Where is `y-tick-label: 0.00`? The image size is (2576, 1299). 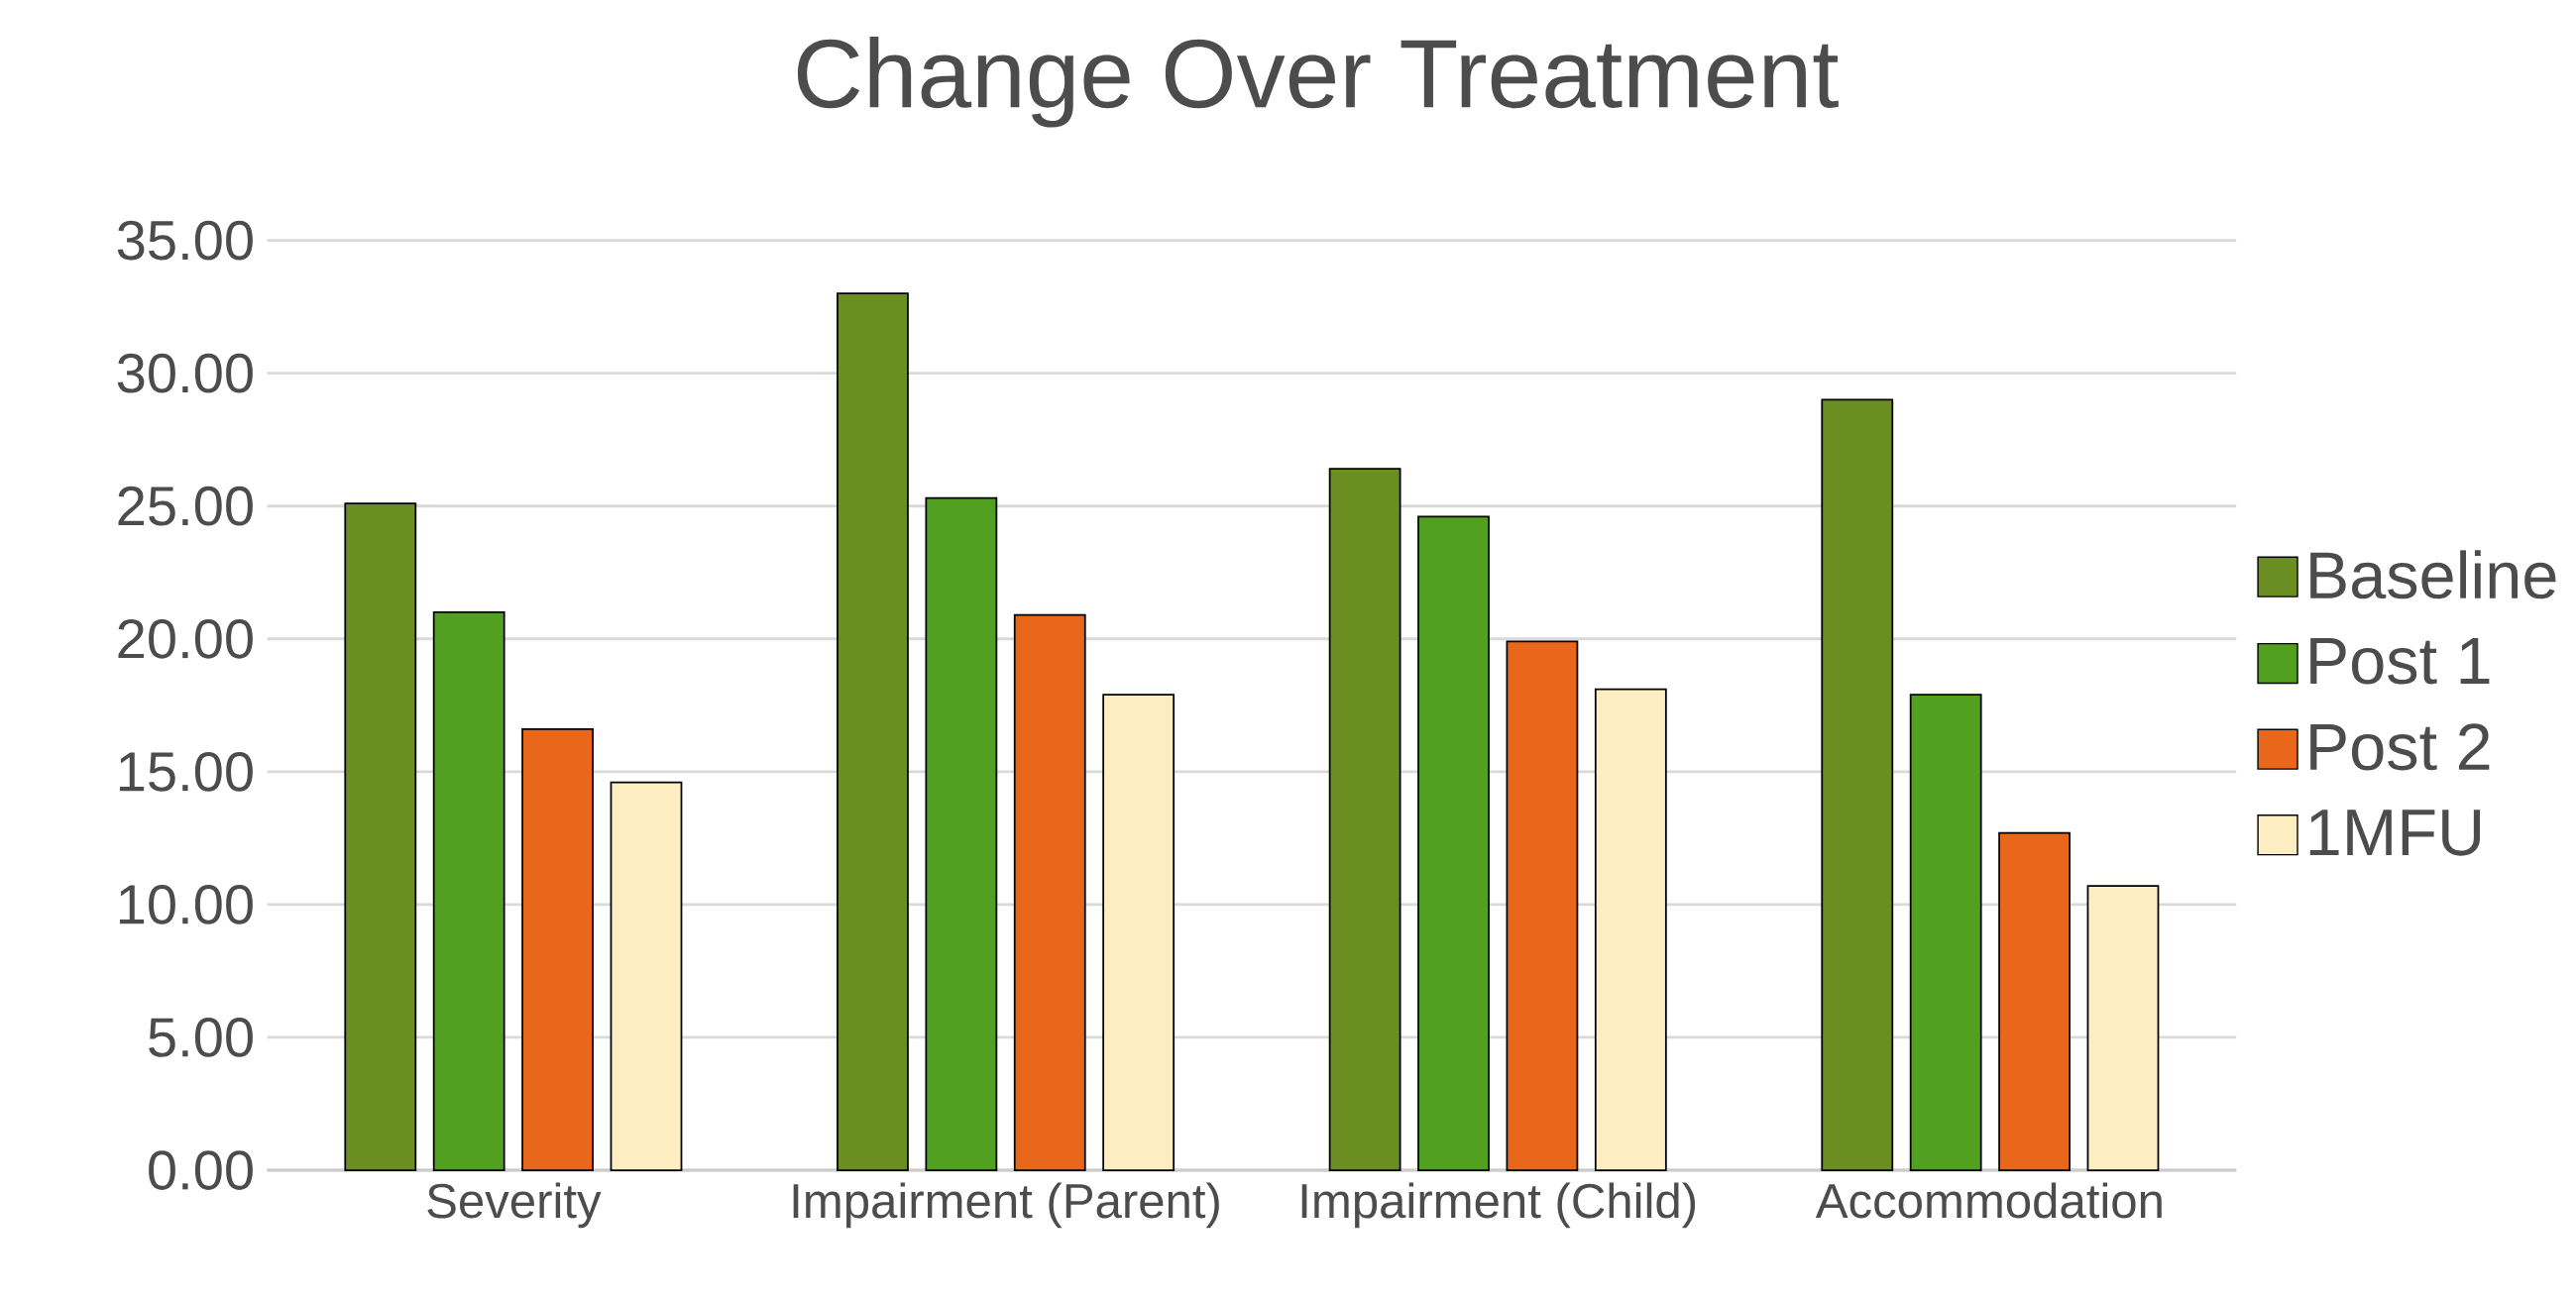
y-tick-label: 0.00 is located at coordinates (201, 1170).